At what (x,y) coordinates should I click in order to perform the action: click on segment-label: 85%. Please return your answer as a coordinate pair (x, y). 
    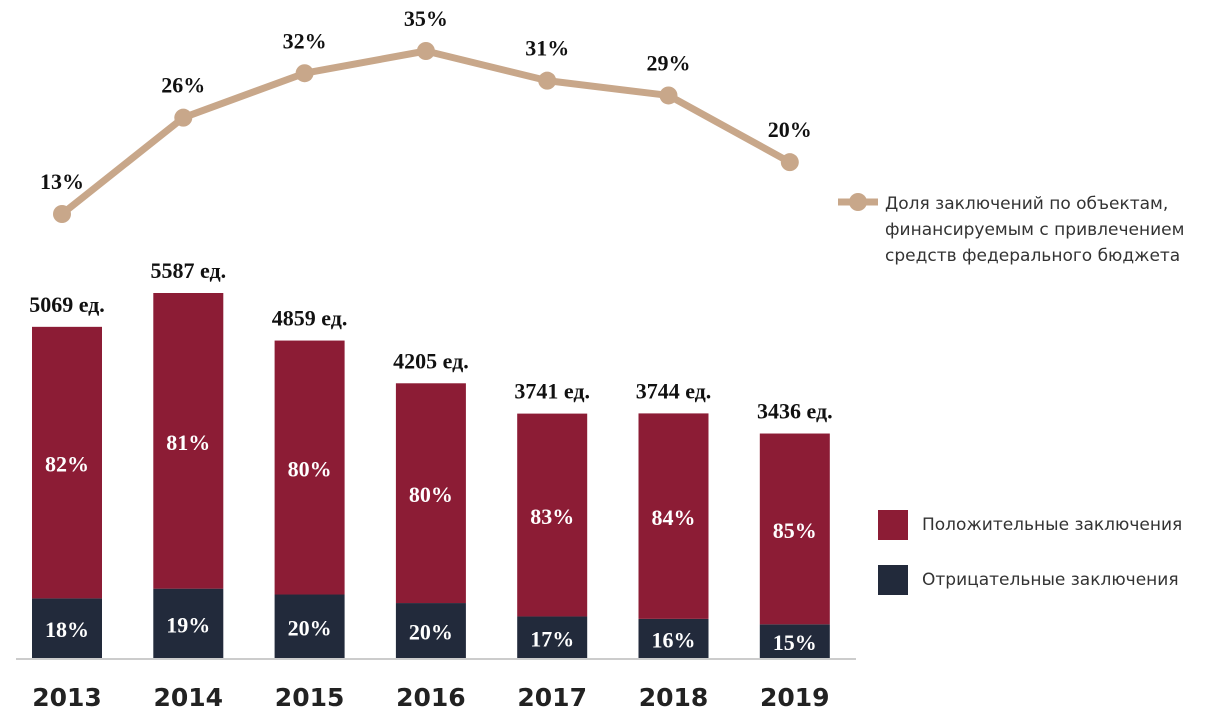
    Looking at the image, I should click on (795, 530).